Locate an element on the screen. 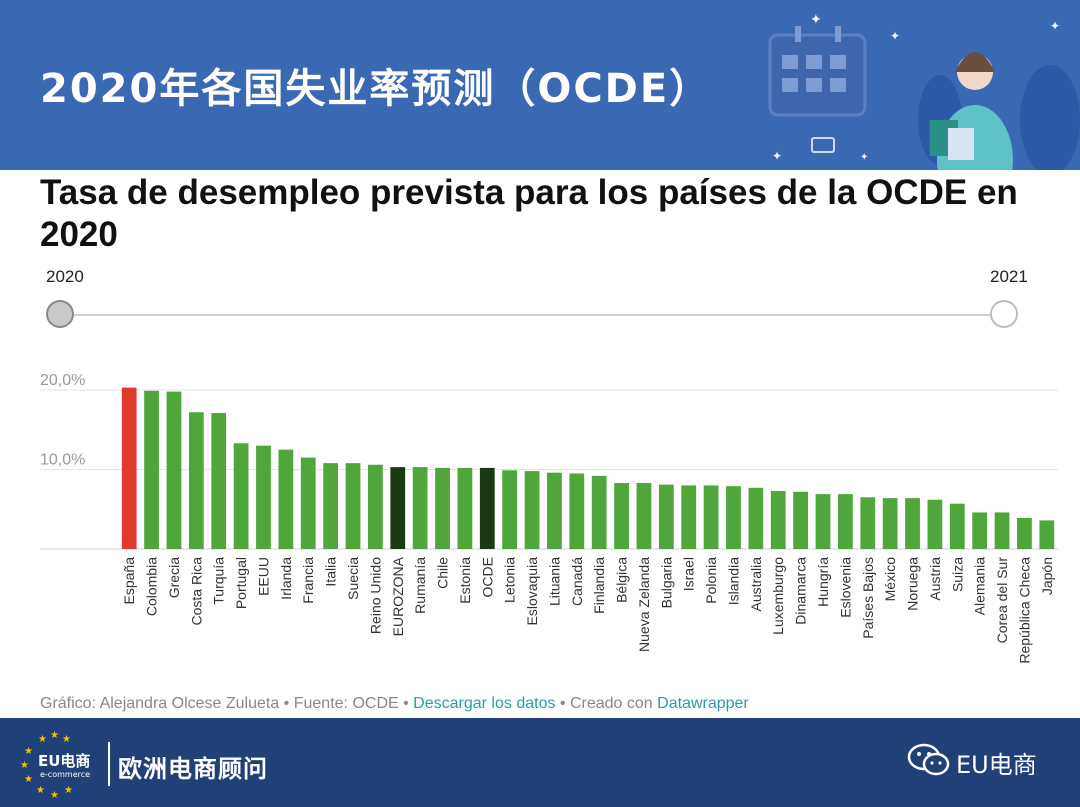 Image resolution: width=1080 pixels, height=807 pixels. footer-divider is located at coordinates (109, 764).